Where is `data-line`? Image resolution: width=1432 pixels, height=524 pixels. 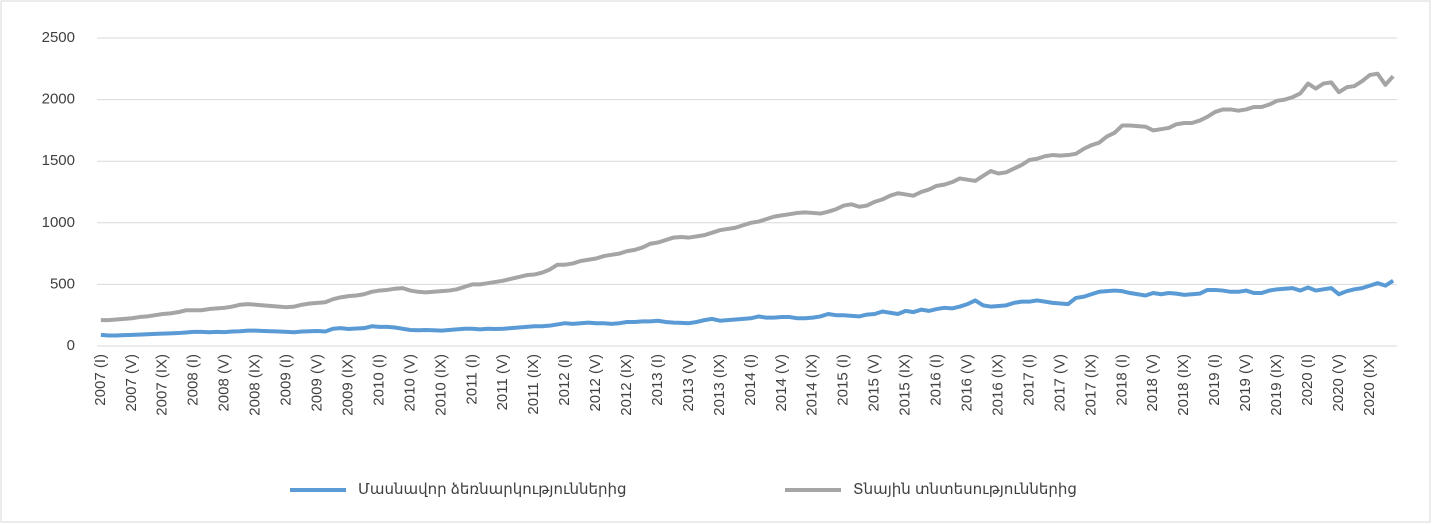 data-line is located at coordinates (747, 308).